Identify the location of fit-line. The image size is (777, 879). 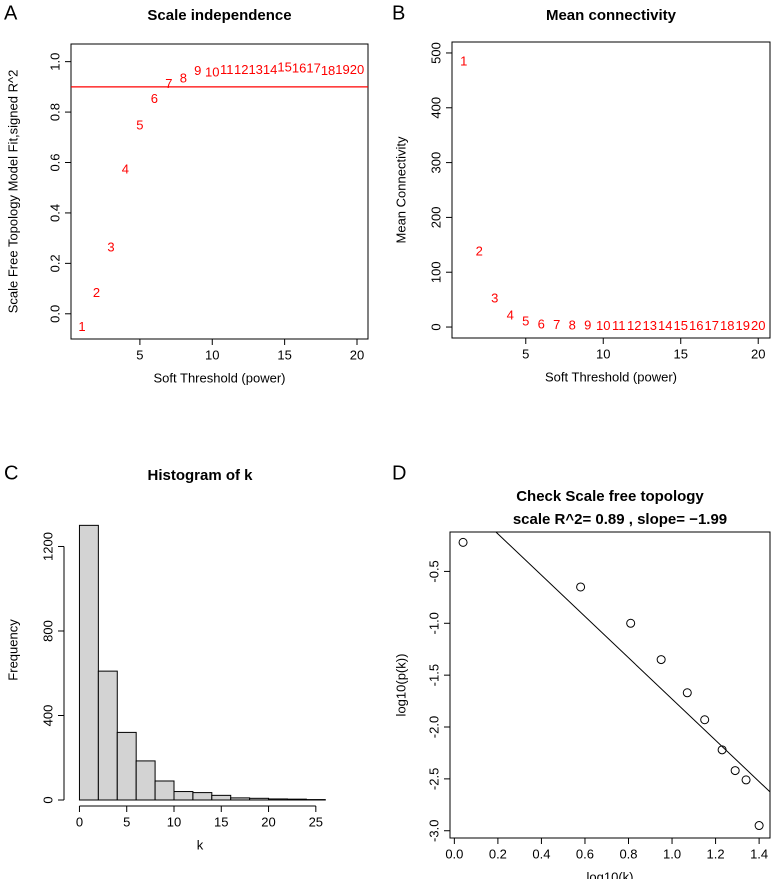
(633, 662).